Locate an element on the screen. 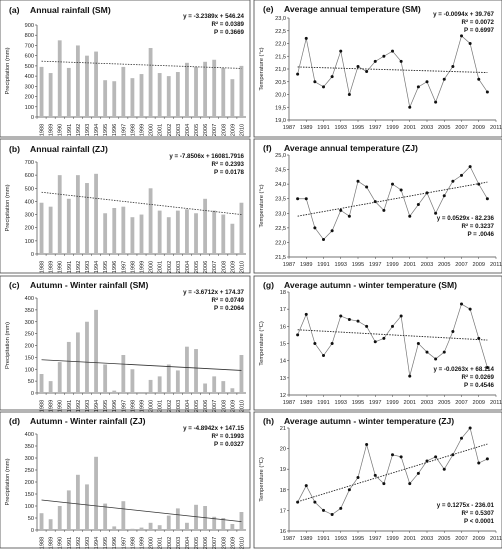  r-squared: R² = 0.5307 is located at coordinates (477, 513).